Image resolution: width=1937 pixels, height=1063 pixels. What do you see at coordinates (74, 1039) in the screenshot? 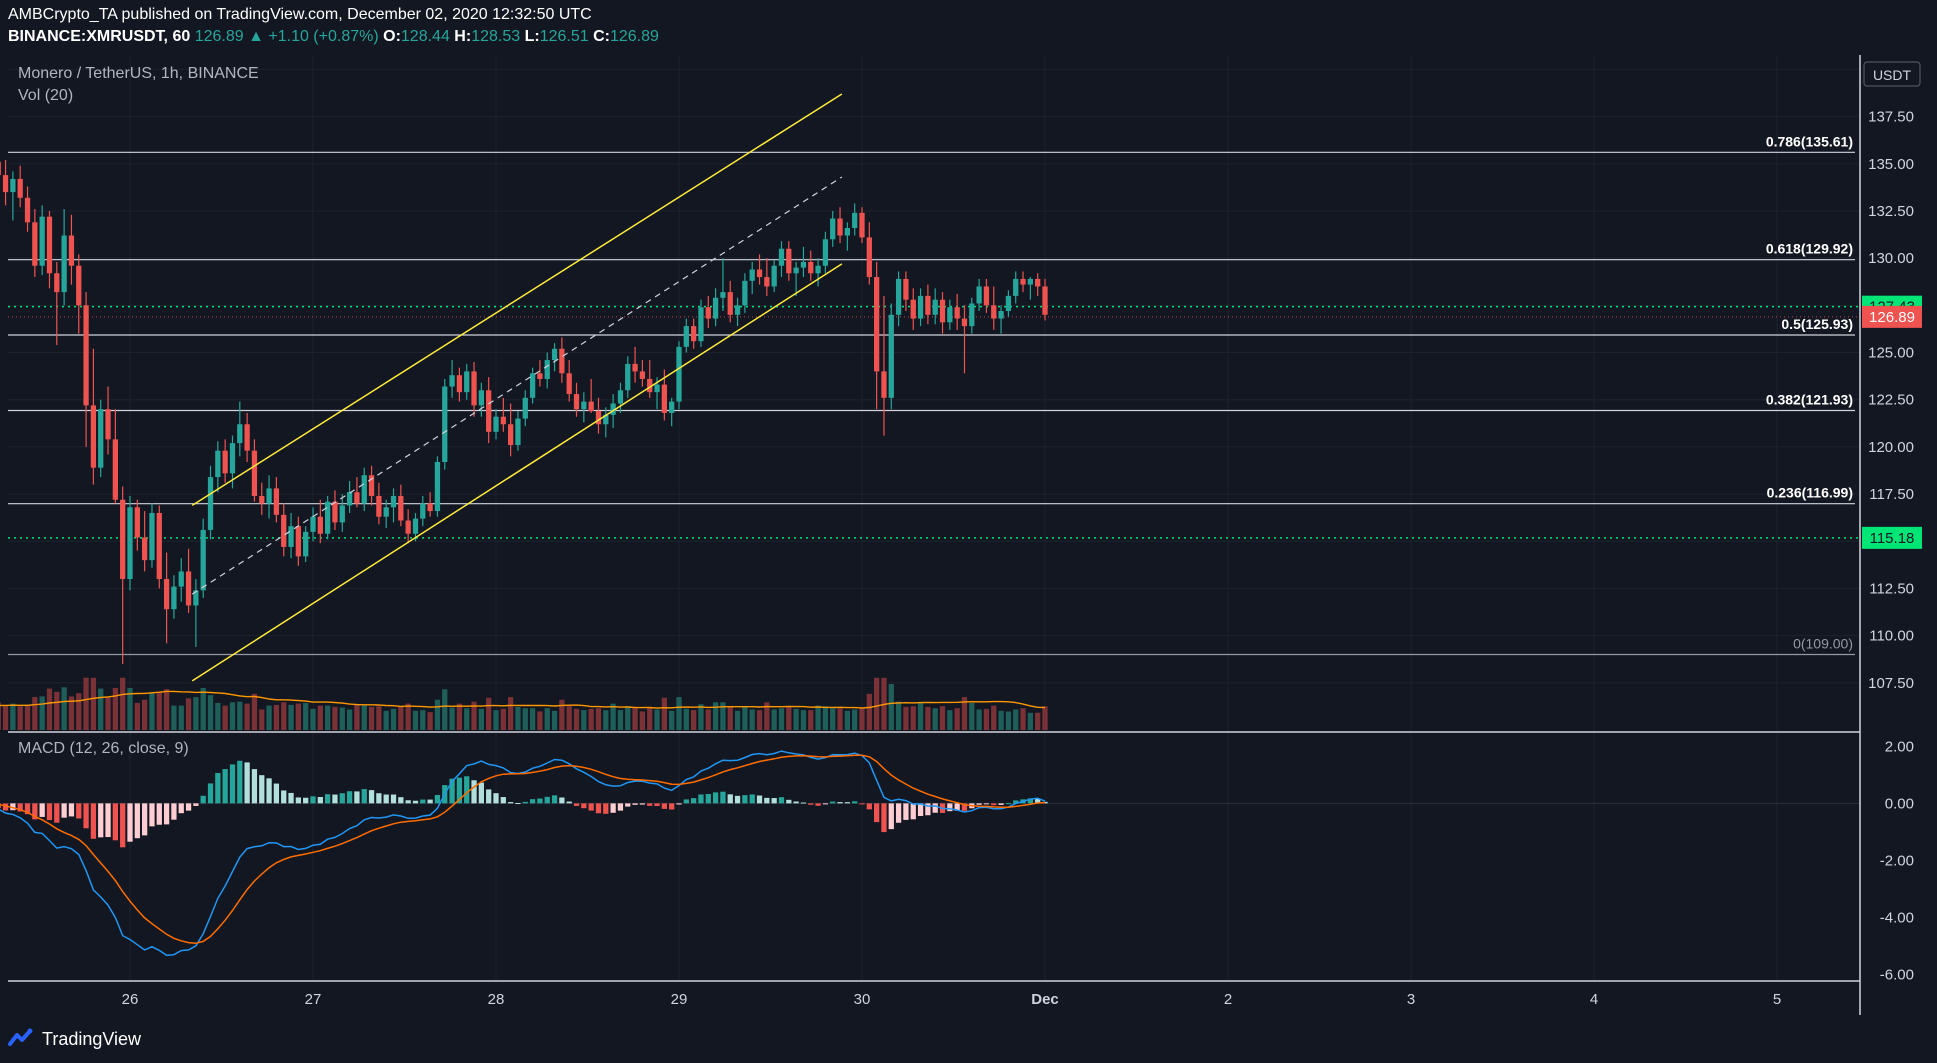
I see `tradingview-brand: TradingView` at bounding box center [74, 1039].